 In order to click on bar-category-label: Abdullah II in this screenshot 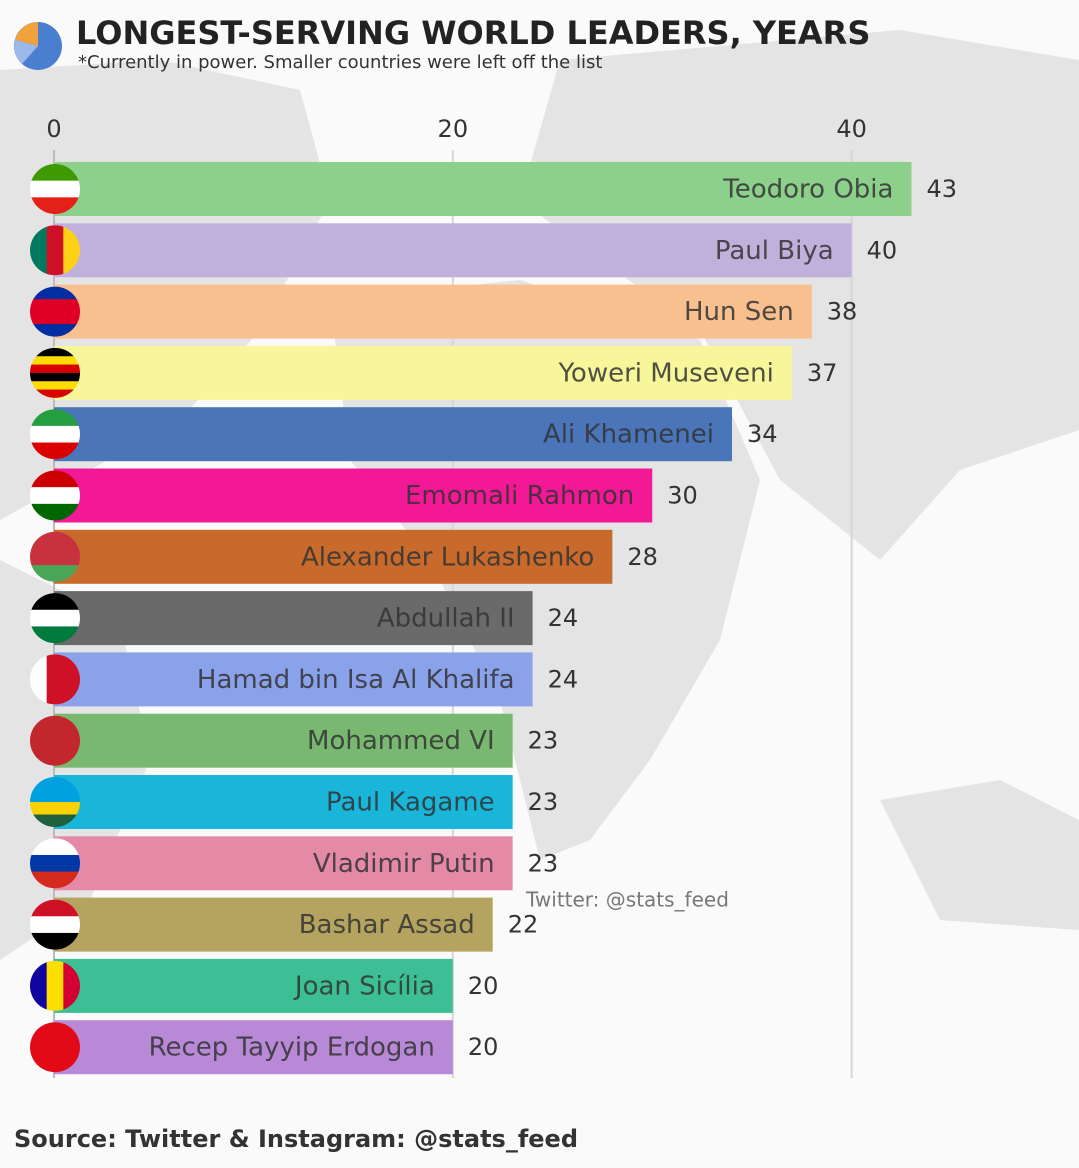, I will do `click(446, 619)`.